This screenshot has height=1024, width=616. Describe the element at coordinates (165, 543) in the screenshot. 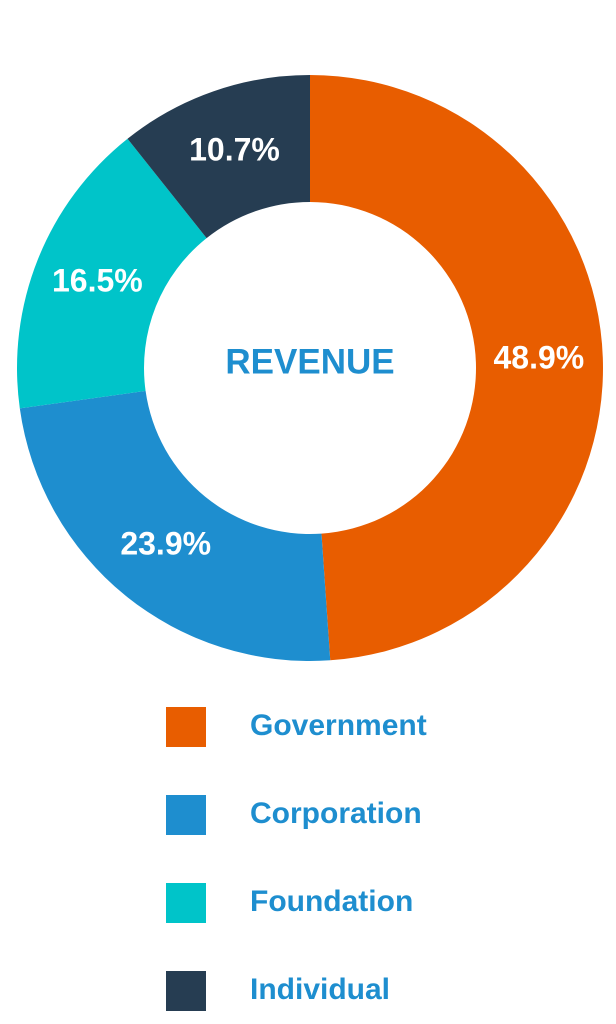

I see `value-label: 23.9%` at that location.